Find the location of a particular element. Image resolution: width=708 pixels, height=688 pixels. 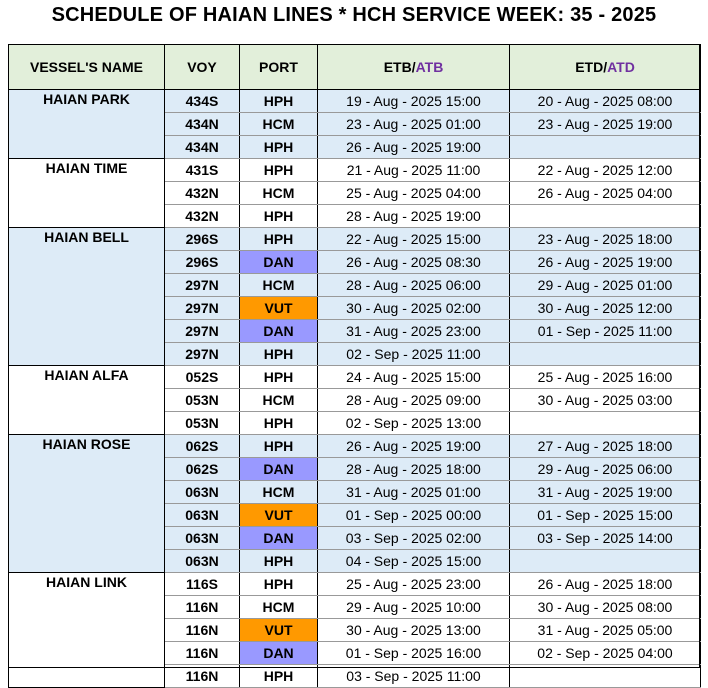

etd-cell: 31 - Aug - 2025 05:00 is located at coordinates (605, 630).